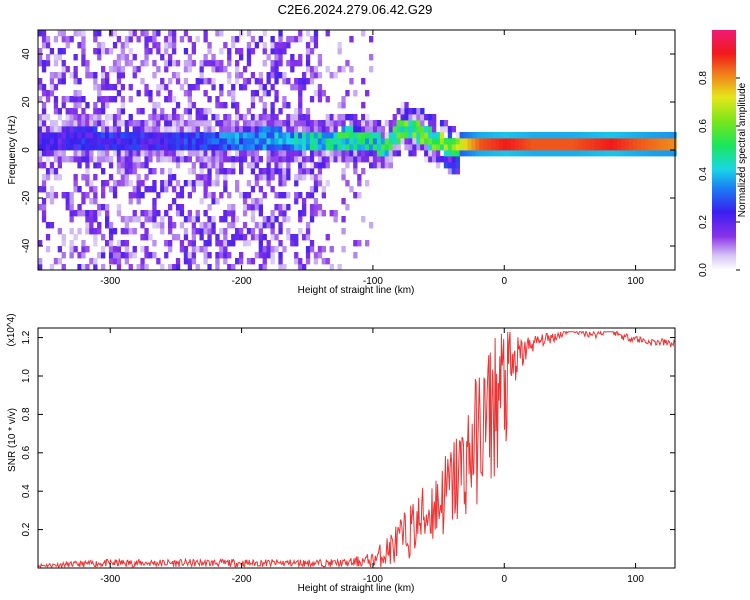 This screenshot has height=600, width=750. I want to click on spectrogram-x-tick-label: -100, so click(373, 281).